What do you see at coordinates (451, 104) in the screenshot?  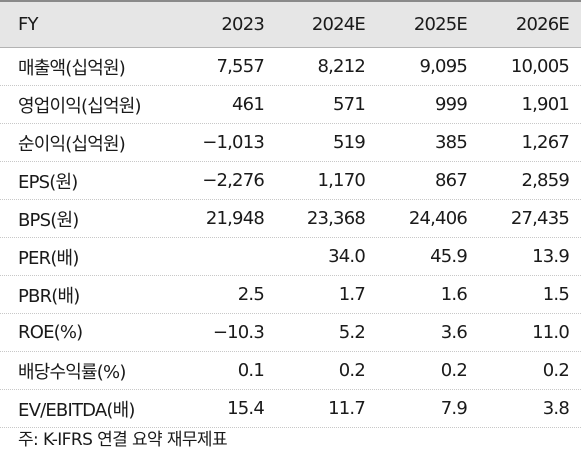 I see `cell-value: 999` at bounding box center [451, 104].